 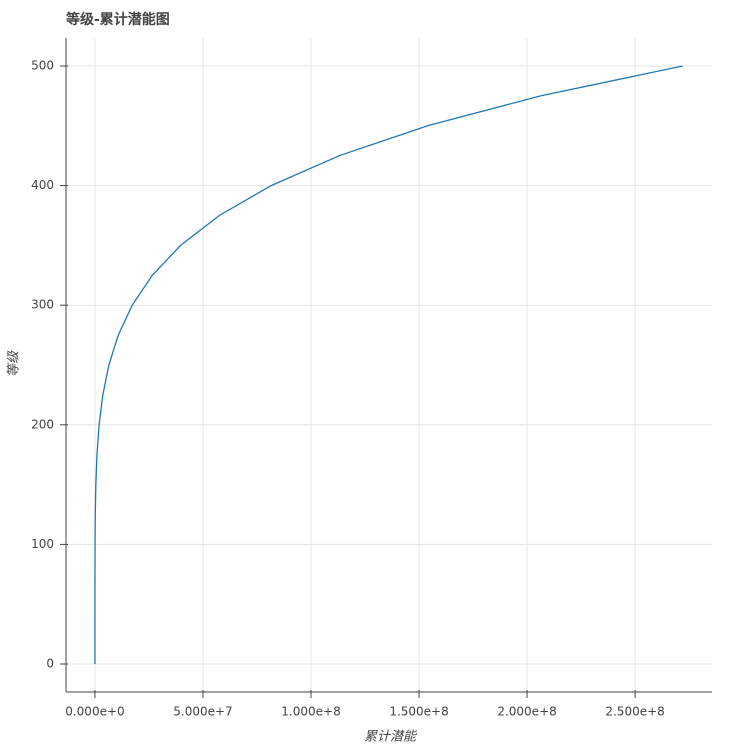 What do you see at coordinates (310, 712) in the screenshot?
I see `x-tick-label: 1.000e+8` at bounding box center [310, 712].